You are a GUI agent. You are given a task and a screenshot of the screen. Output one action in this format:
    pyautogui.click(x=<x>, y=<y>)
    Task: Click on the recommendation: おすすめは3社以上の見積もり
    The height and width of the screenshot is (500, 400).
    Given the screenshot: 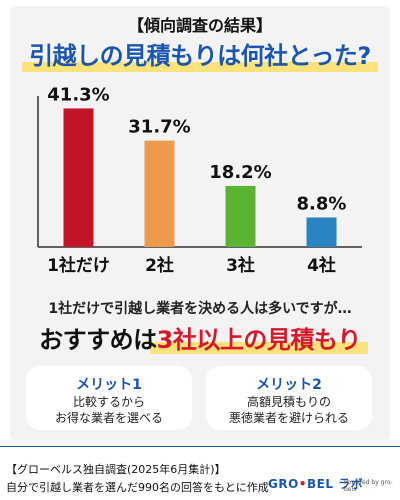 What is the action you would take?
    pyautogui.click(x=200, y=337)
    